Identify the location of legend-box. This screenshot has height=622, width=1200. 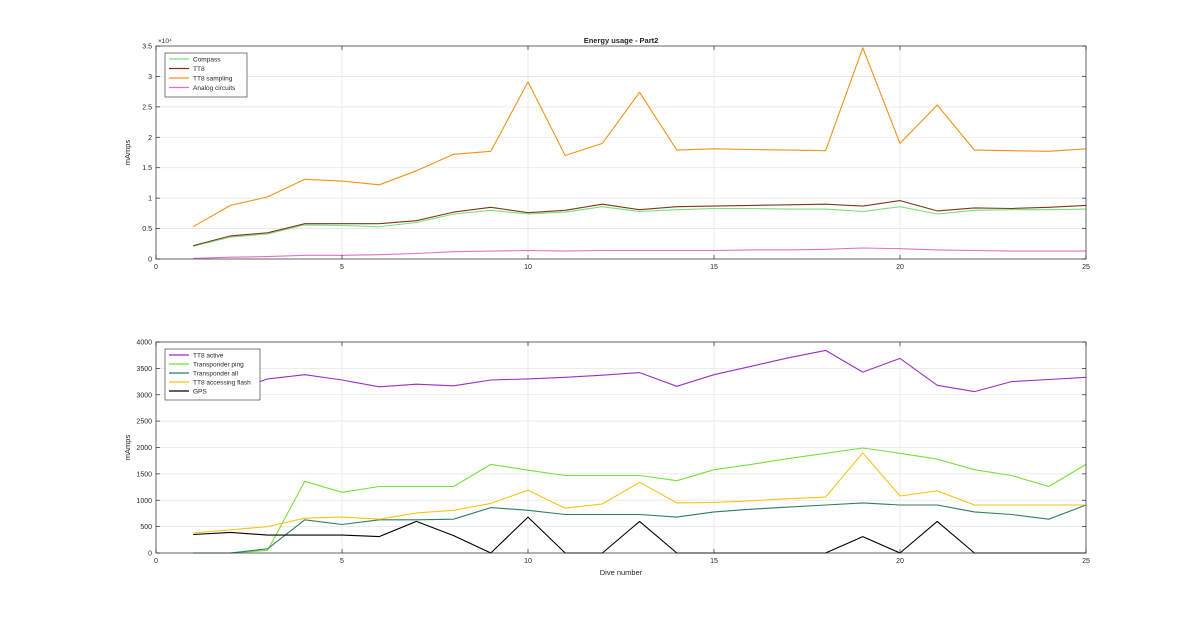
(206, 75).